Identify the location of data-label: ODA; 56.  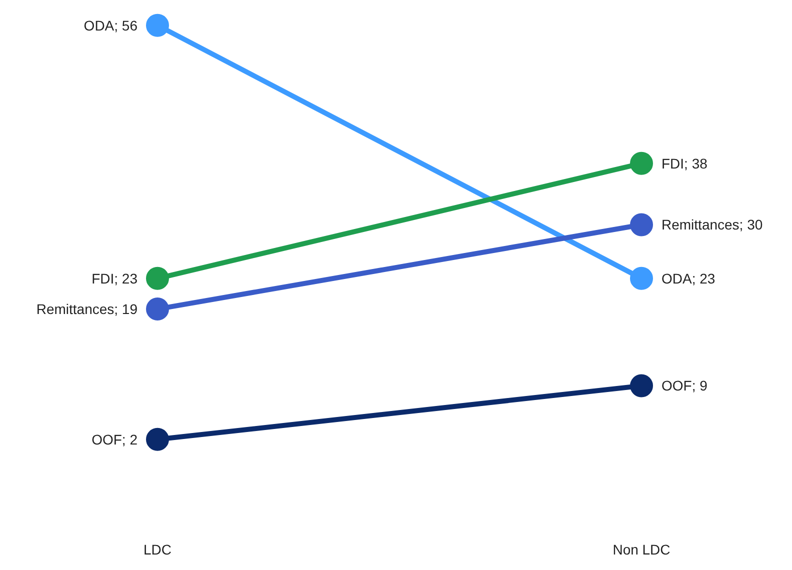
(111, 25).